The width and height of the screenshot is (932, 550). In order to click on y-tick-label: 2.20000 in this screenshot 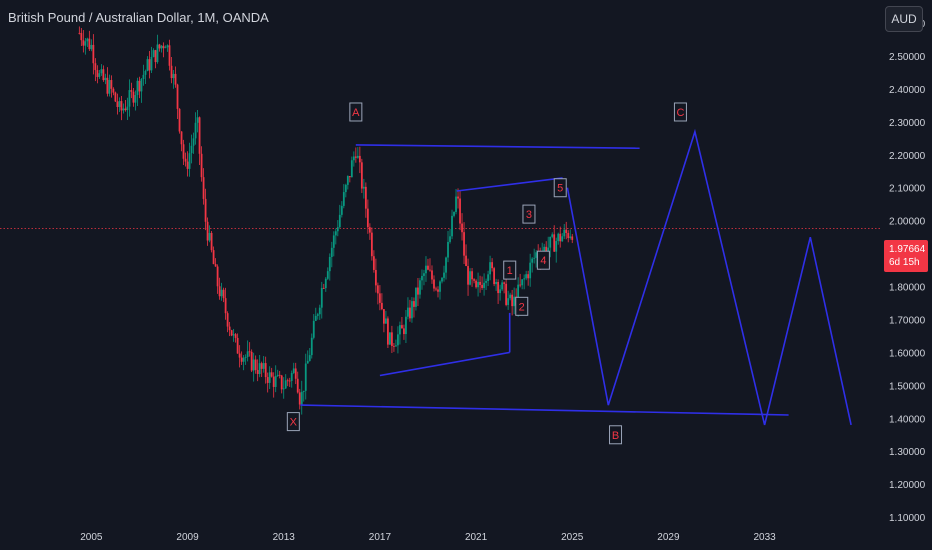, I will do `click(907, 156)`.